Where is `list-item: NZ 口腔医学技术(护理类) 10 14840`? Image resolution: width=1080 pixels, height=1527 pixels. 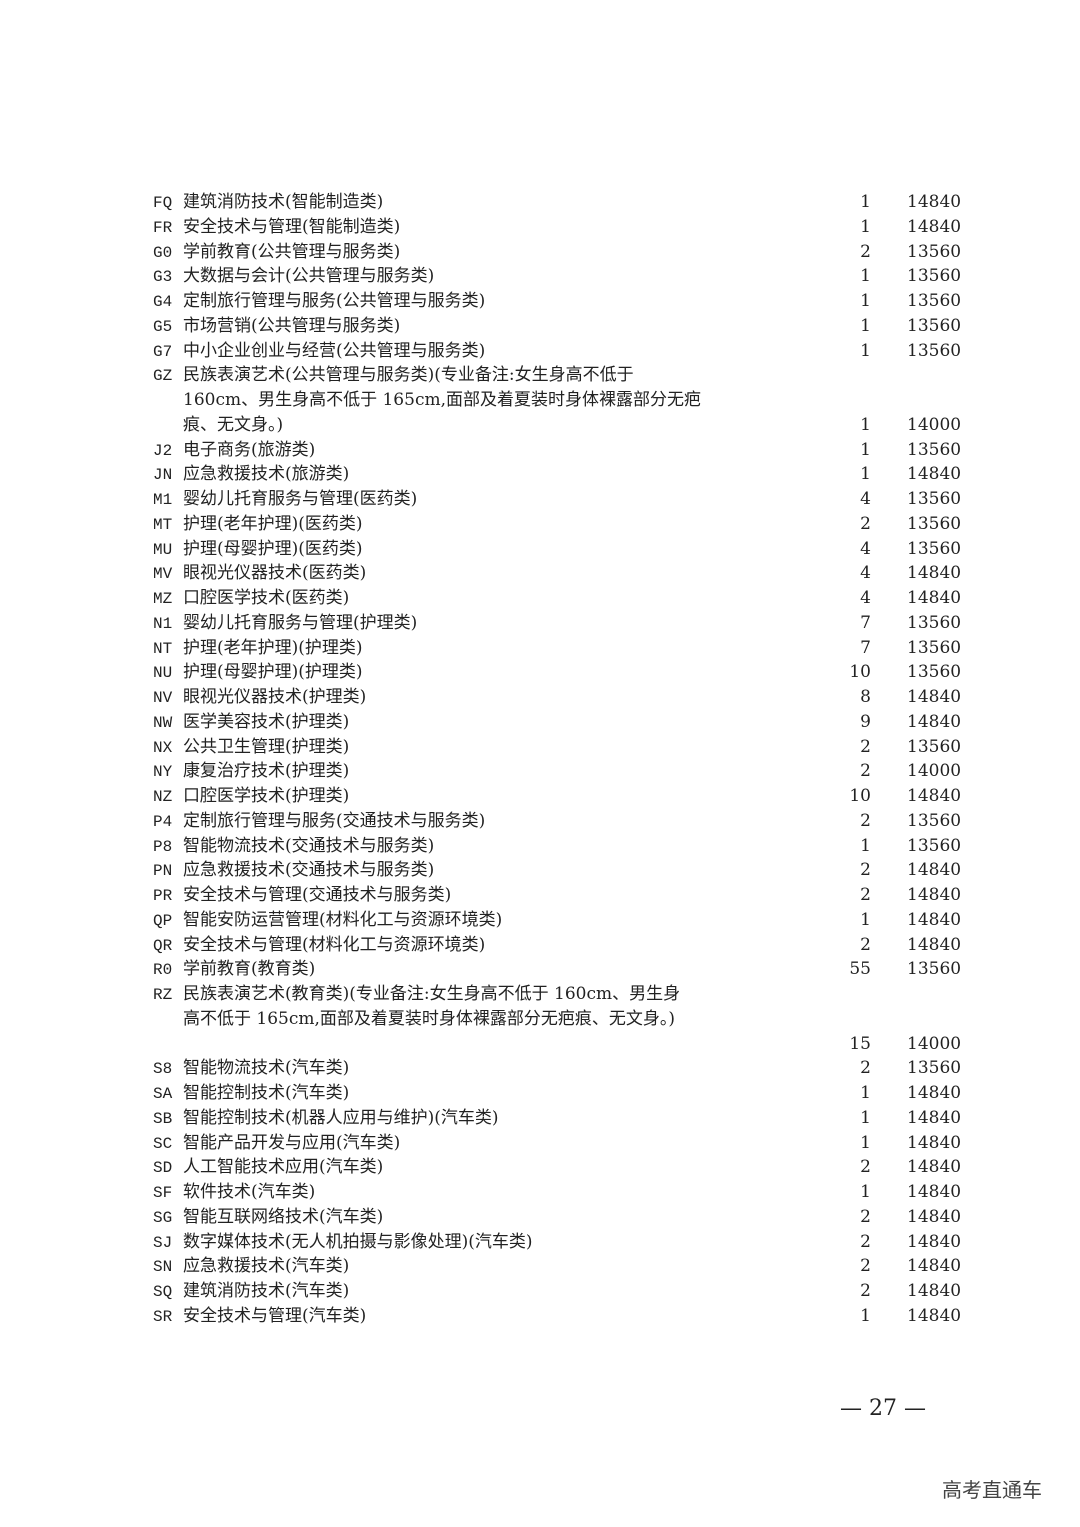 list-item: NZ 口腔医学技术(护理类) 10 14840 is located at coordinates (558, 796).